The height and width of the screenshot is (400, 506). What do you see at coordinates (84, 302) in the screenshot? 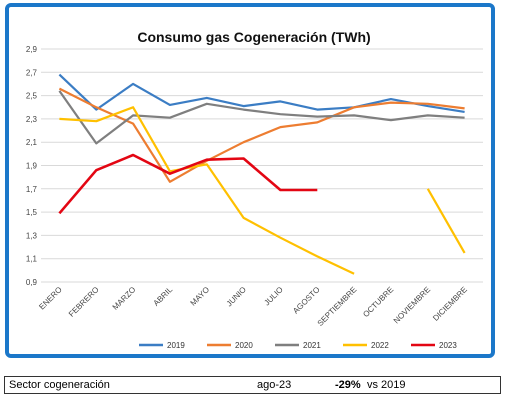
I see `x-tick-label: FEBRERO` at bounding box center [84, 302].